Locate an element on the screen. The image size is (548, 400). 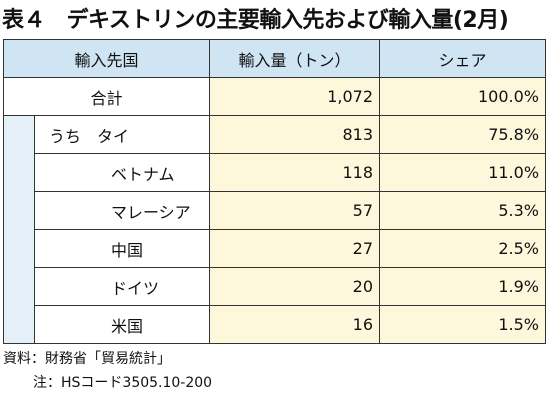
table-row: 中国 27 2.5% is located at coordinates (275, 248).